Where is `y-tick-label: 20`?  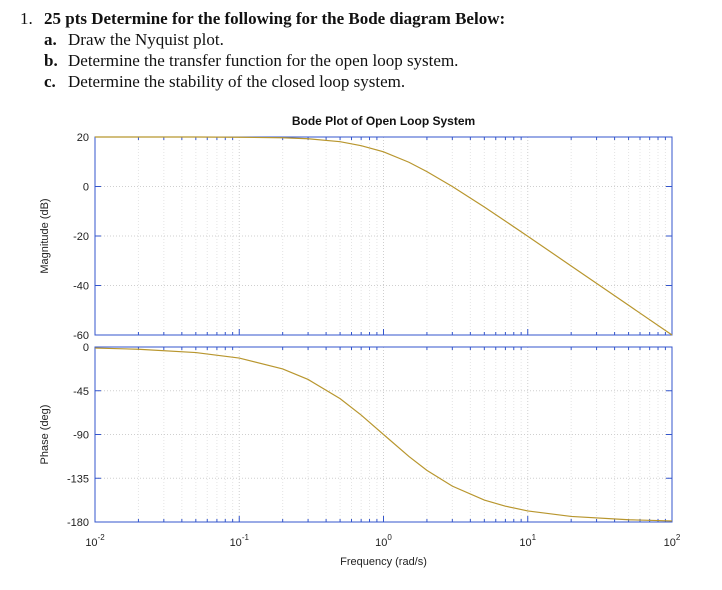
y-tick-label: 20 is located at coordinates (83, 138).